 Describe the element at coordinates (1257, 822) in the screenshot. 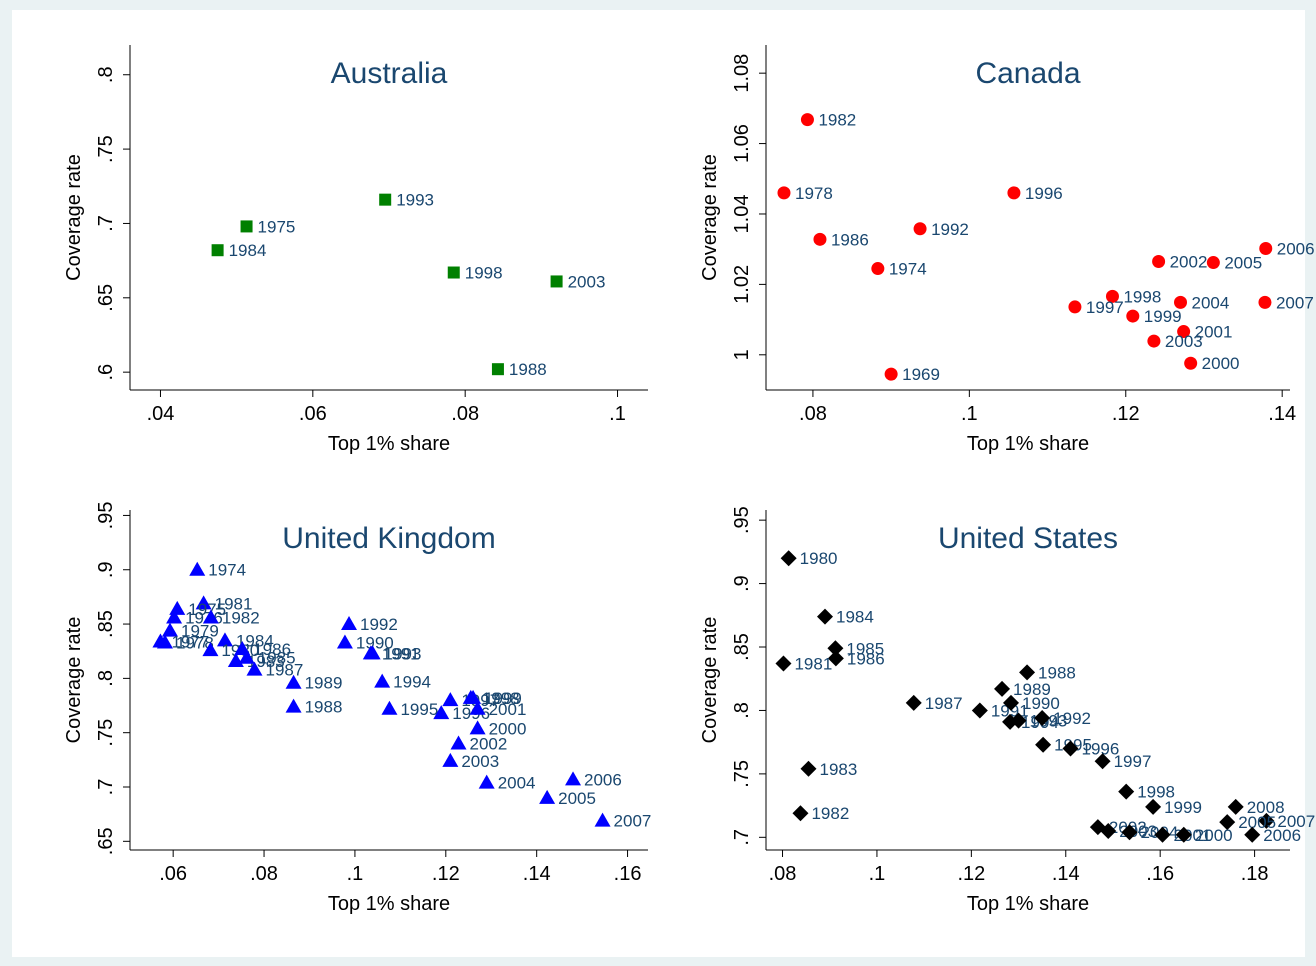

I see `data-label: 2005` at that location.